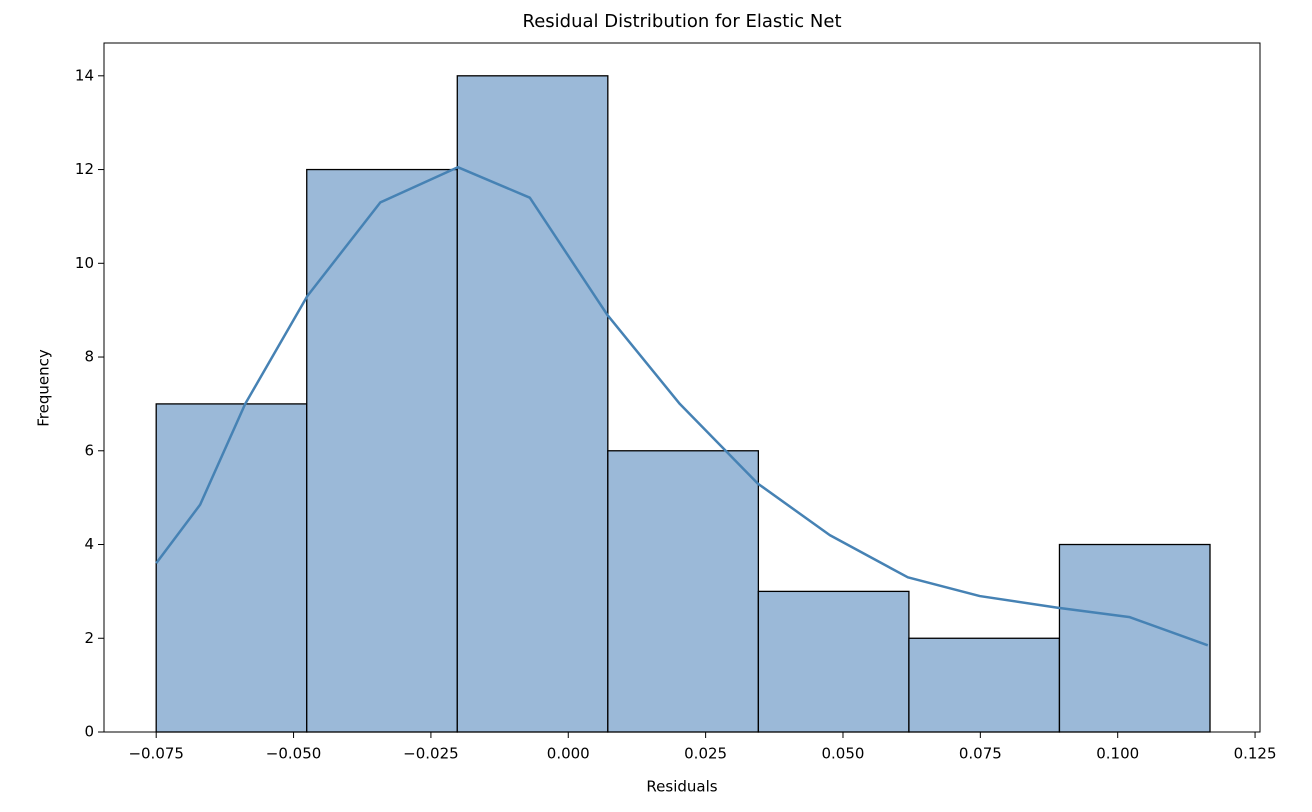 The image size is (1312, 812). Describe the element at coordinates (681, 787) in the screenshot. I see `x-axis-label: Residuals` at that location.